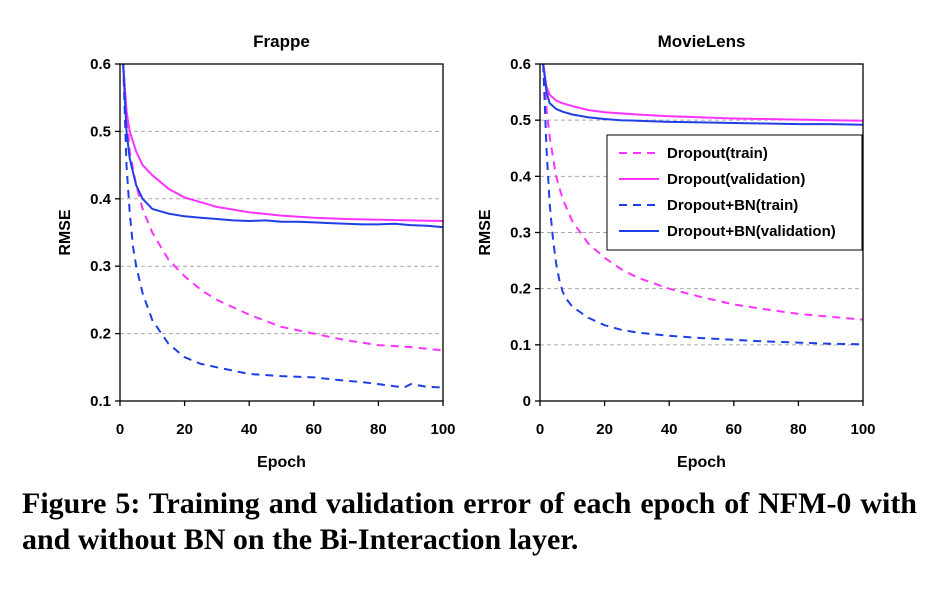  I want to click on legend-entry-dropout-validation: Dropout(validation), so click(736, 179).